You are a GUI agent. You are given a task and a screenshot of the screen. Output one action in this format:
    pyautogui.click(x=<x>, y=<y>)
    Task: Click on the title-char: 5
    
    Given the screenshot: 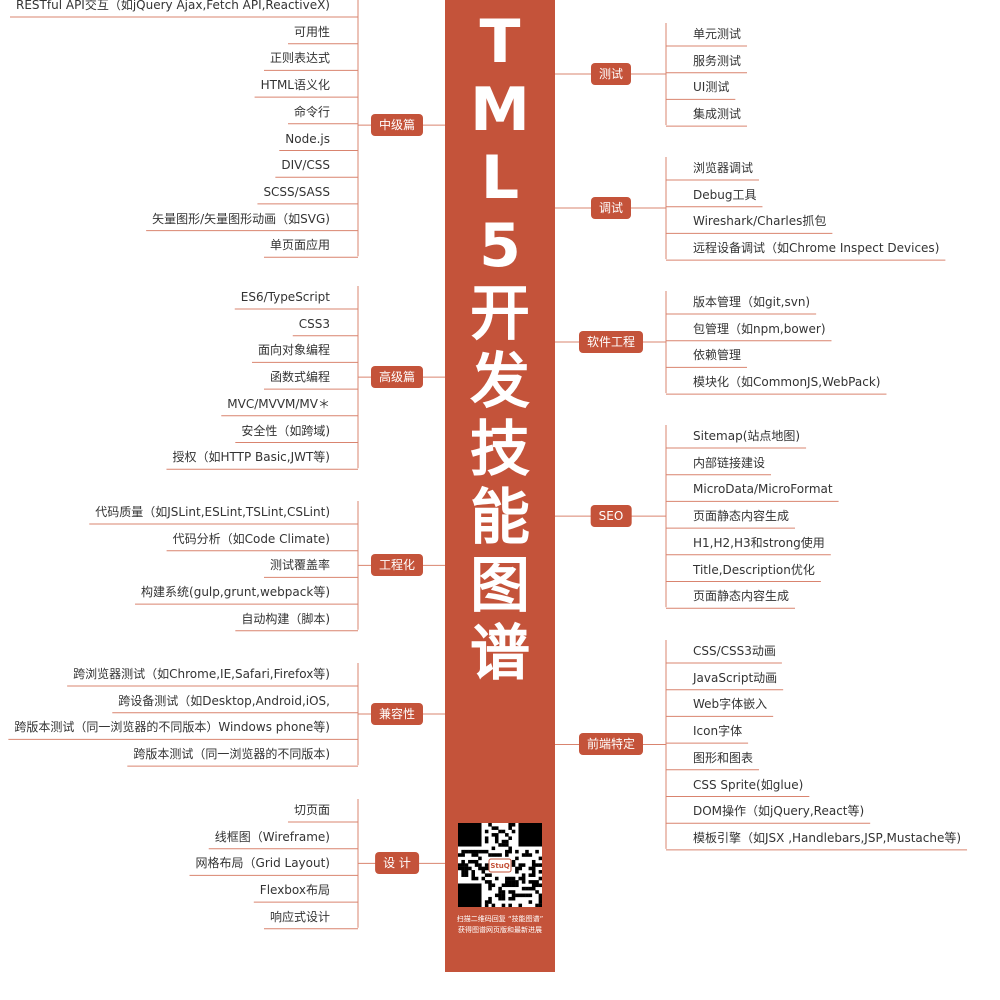 What is the action you would take?
    pyautogui.click(x=500, y=246)
    